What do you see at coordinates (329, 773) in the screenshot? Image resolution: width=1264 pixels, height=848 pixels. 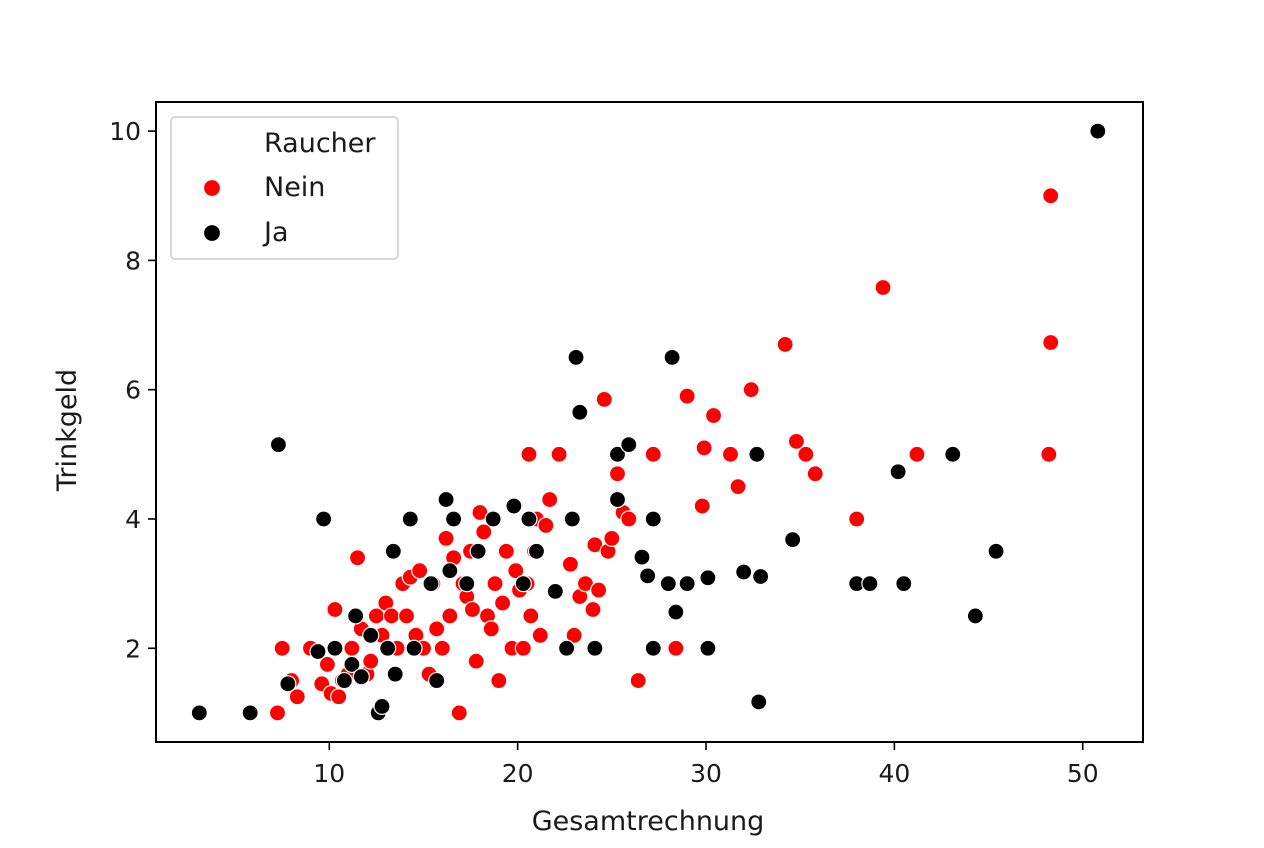 I see `x-tick-label: 10` at bounding box center [329, 773].